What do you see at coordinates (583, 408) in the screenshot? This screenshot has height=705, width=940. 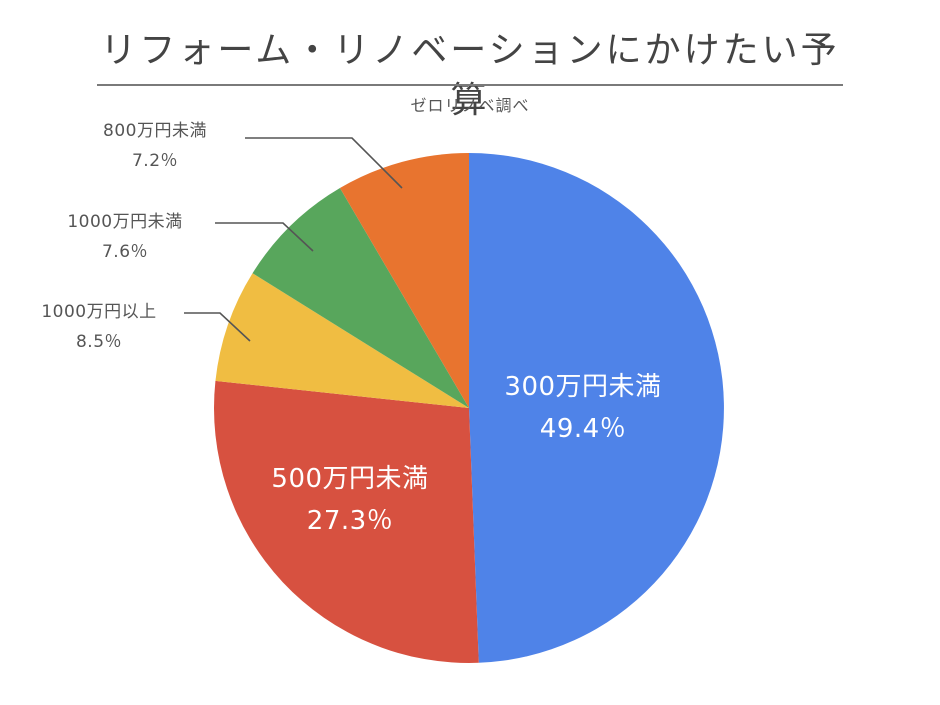 I see `label-300: 300万円未満 49.4％` at bounding box center [583, 408].